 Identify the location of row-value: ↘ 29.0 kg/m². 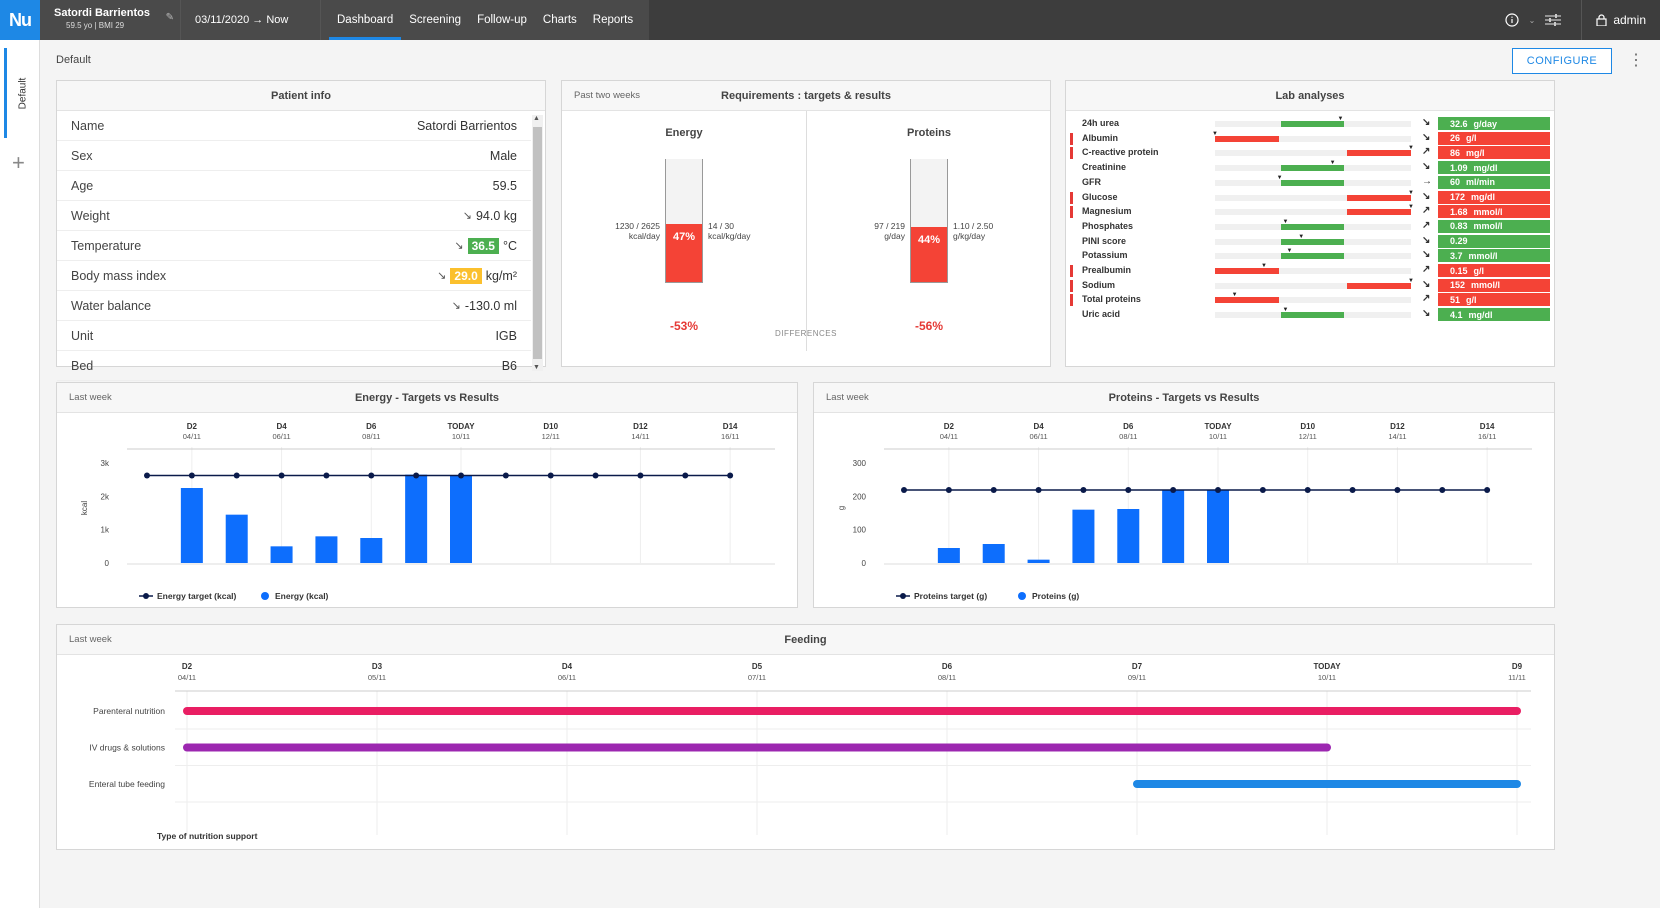
(477, 275).